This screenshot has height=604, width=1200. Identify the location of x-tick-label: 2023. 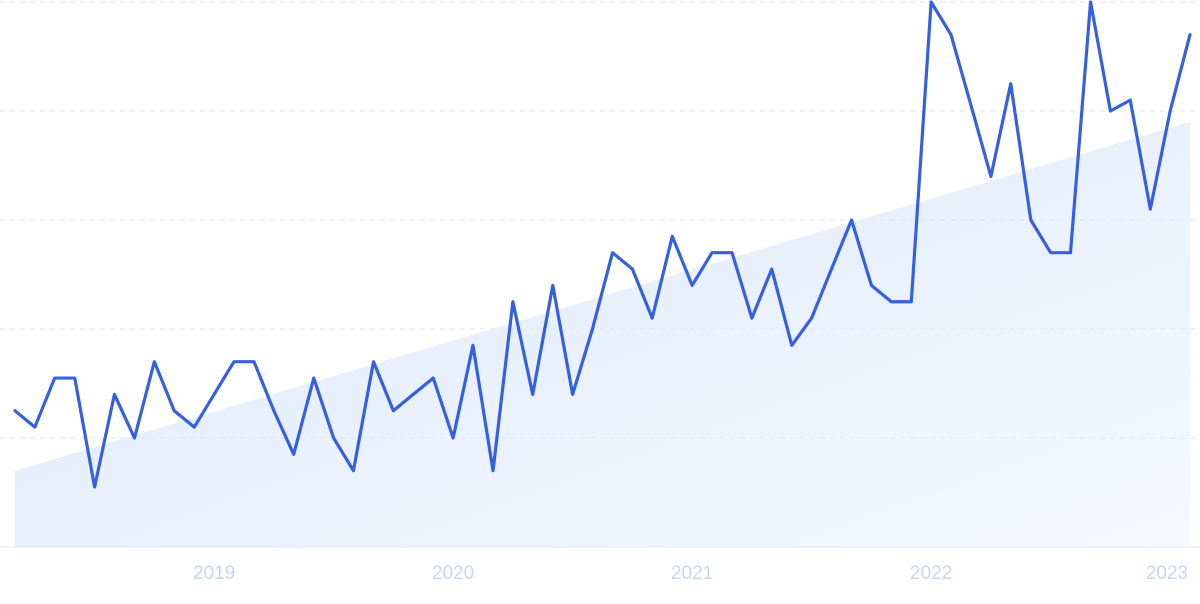
(1167, 573).